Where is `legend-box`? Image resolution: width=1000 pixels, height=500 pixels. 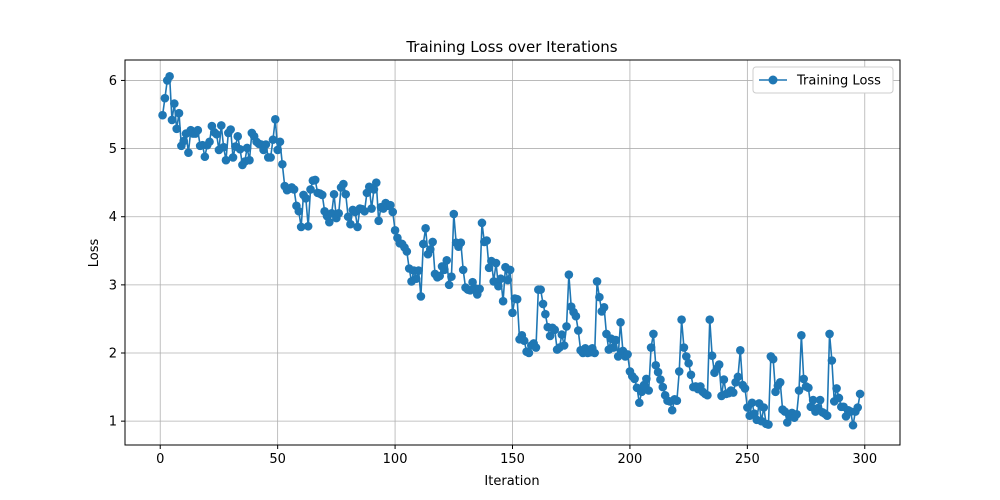 legend-box is located at coordinates (823, 80).